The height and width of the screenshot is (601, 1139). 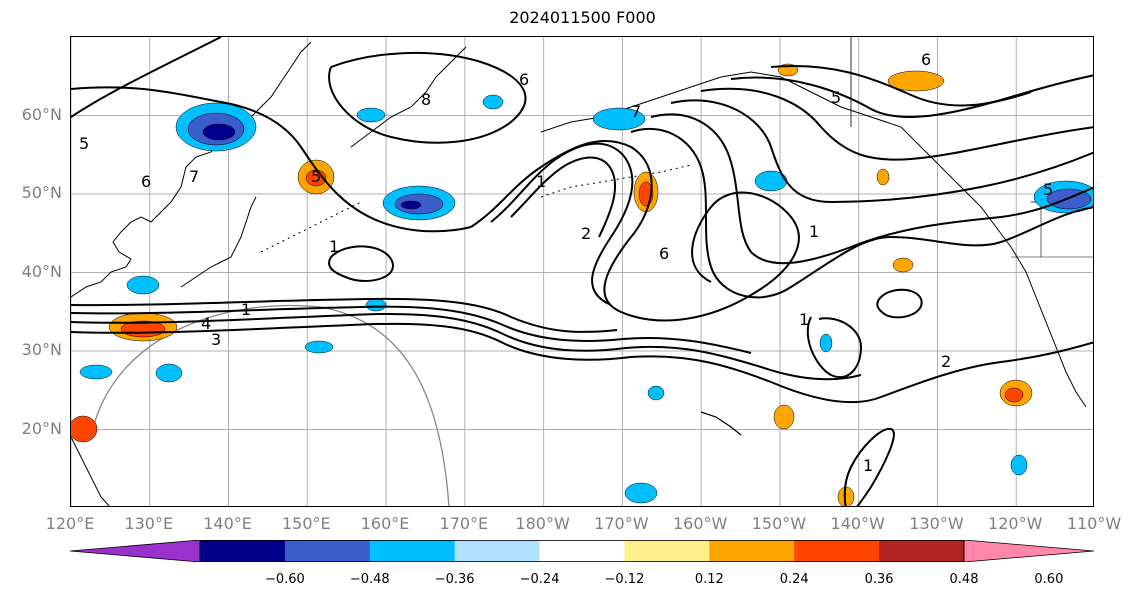 I want to click on colorbar-tick-label: 0.48, so click(x=964, y=579).